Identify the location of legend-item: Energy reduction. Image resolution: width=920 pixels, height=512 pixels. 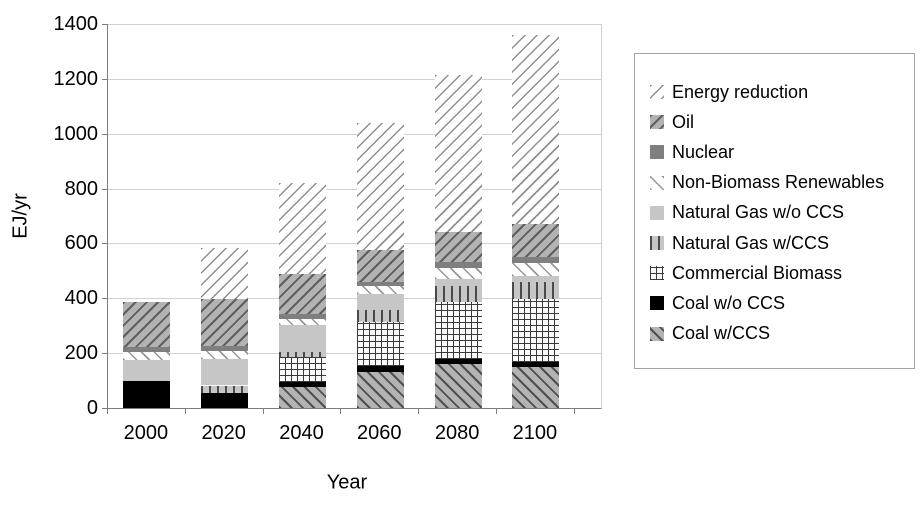
(782, 92).